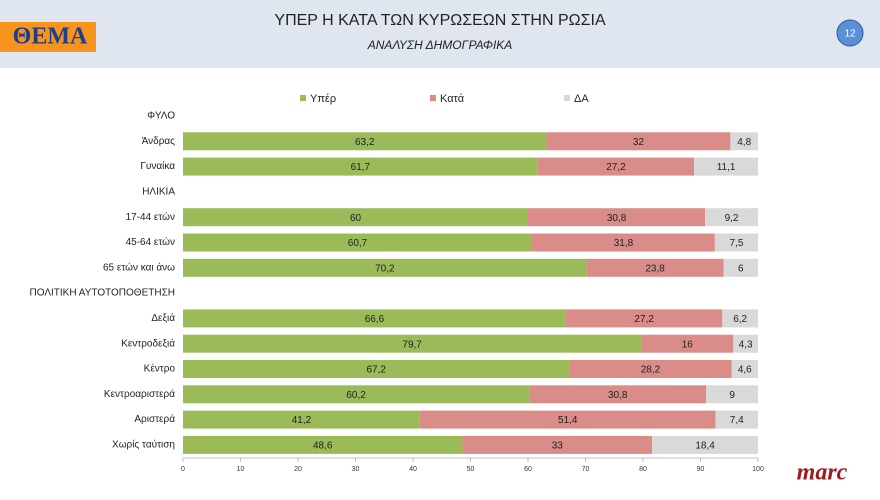 This screenshot has width=880, height=500. I want to click on x-tick-label: 10, so click(241, 469).